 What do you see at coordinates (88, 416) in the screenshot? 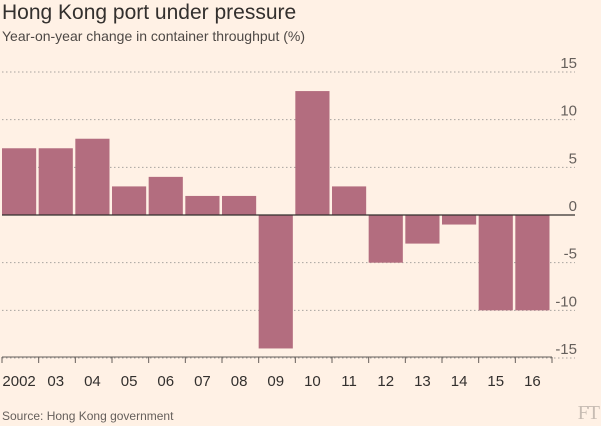
I see `source-note: Source: Hong Kong government` at bounding box center [88, 416].